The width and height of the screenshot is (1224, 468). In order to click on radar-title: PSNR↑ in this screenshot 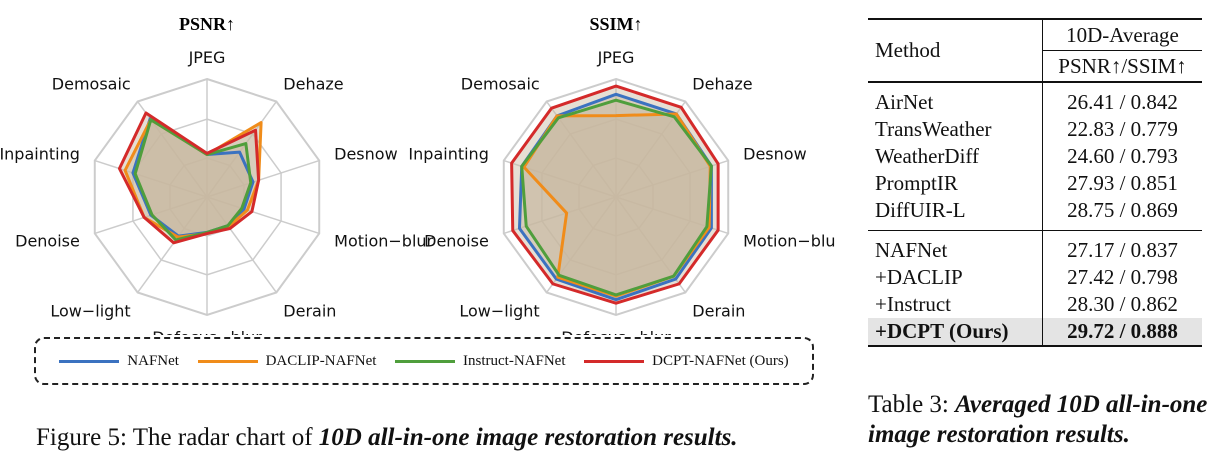, I will do `click(207, 24)`.